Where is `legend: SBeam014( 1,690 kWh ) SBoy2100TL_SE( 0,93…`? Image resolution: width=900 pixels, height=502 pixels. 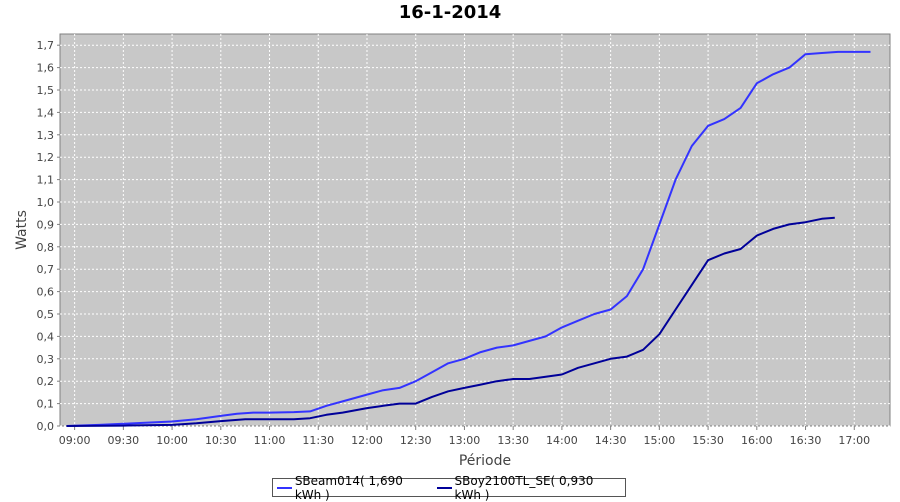
legend: SBeam014( 1,690 kWh ) SBoy2100TL_SE( 0,93… is located at coordinates (449, 488).